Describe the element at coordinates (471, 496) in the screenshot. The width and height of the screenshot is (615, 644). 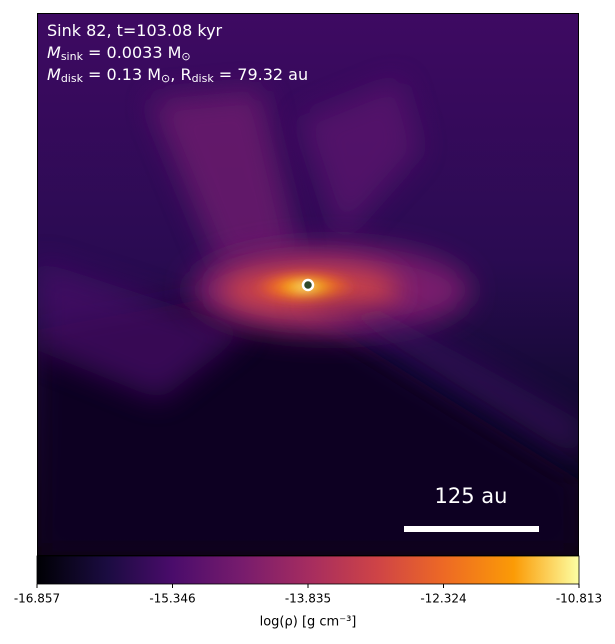
I see `scale-bar-label: 125 au` at that location.